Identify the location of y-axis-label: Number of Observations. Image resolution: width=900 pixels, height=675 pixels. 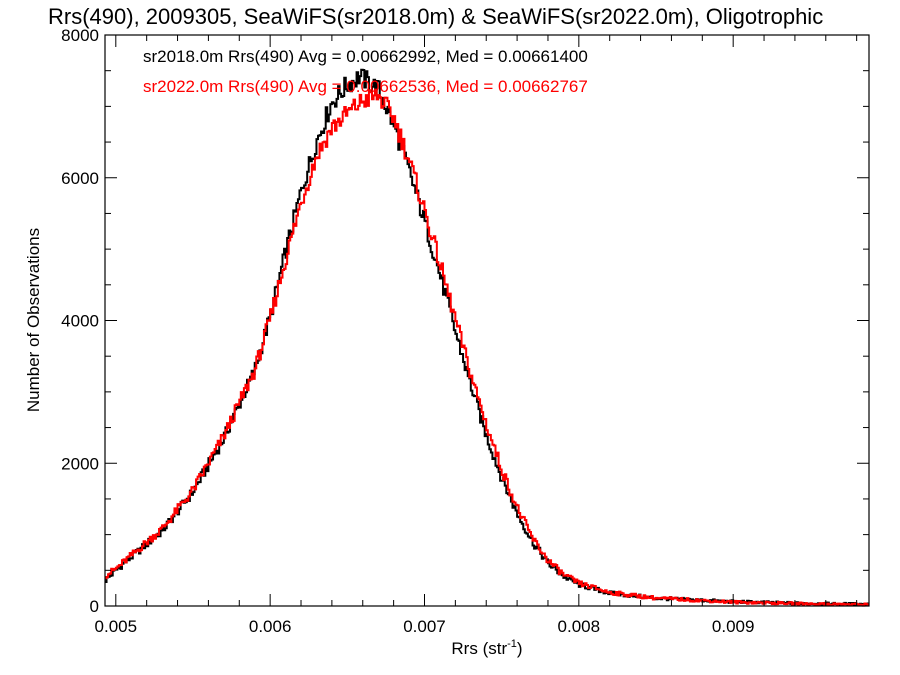
(33, 320).